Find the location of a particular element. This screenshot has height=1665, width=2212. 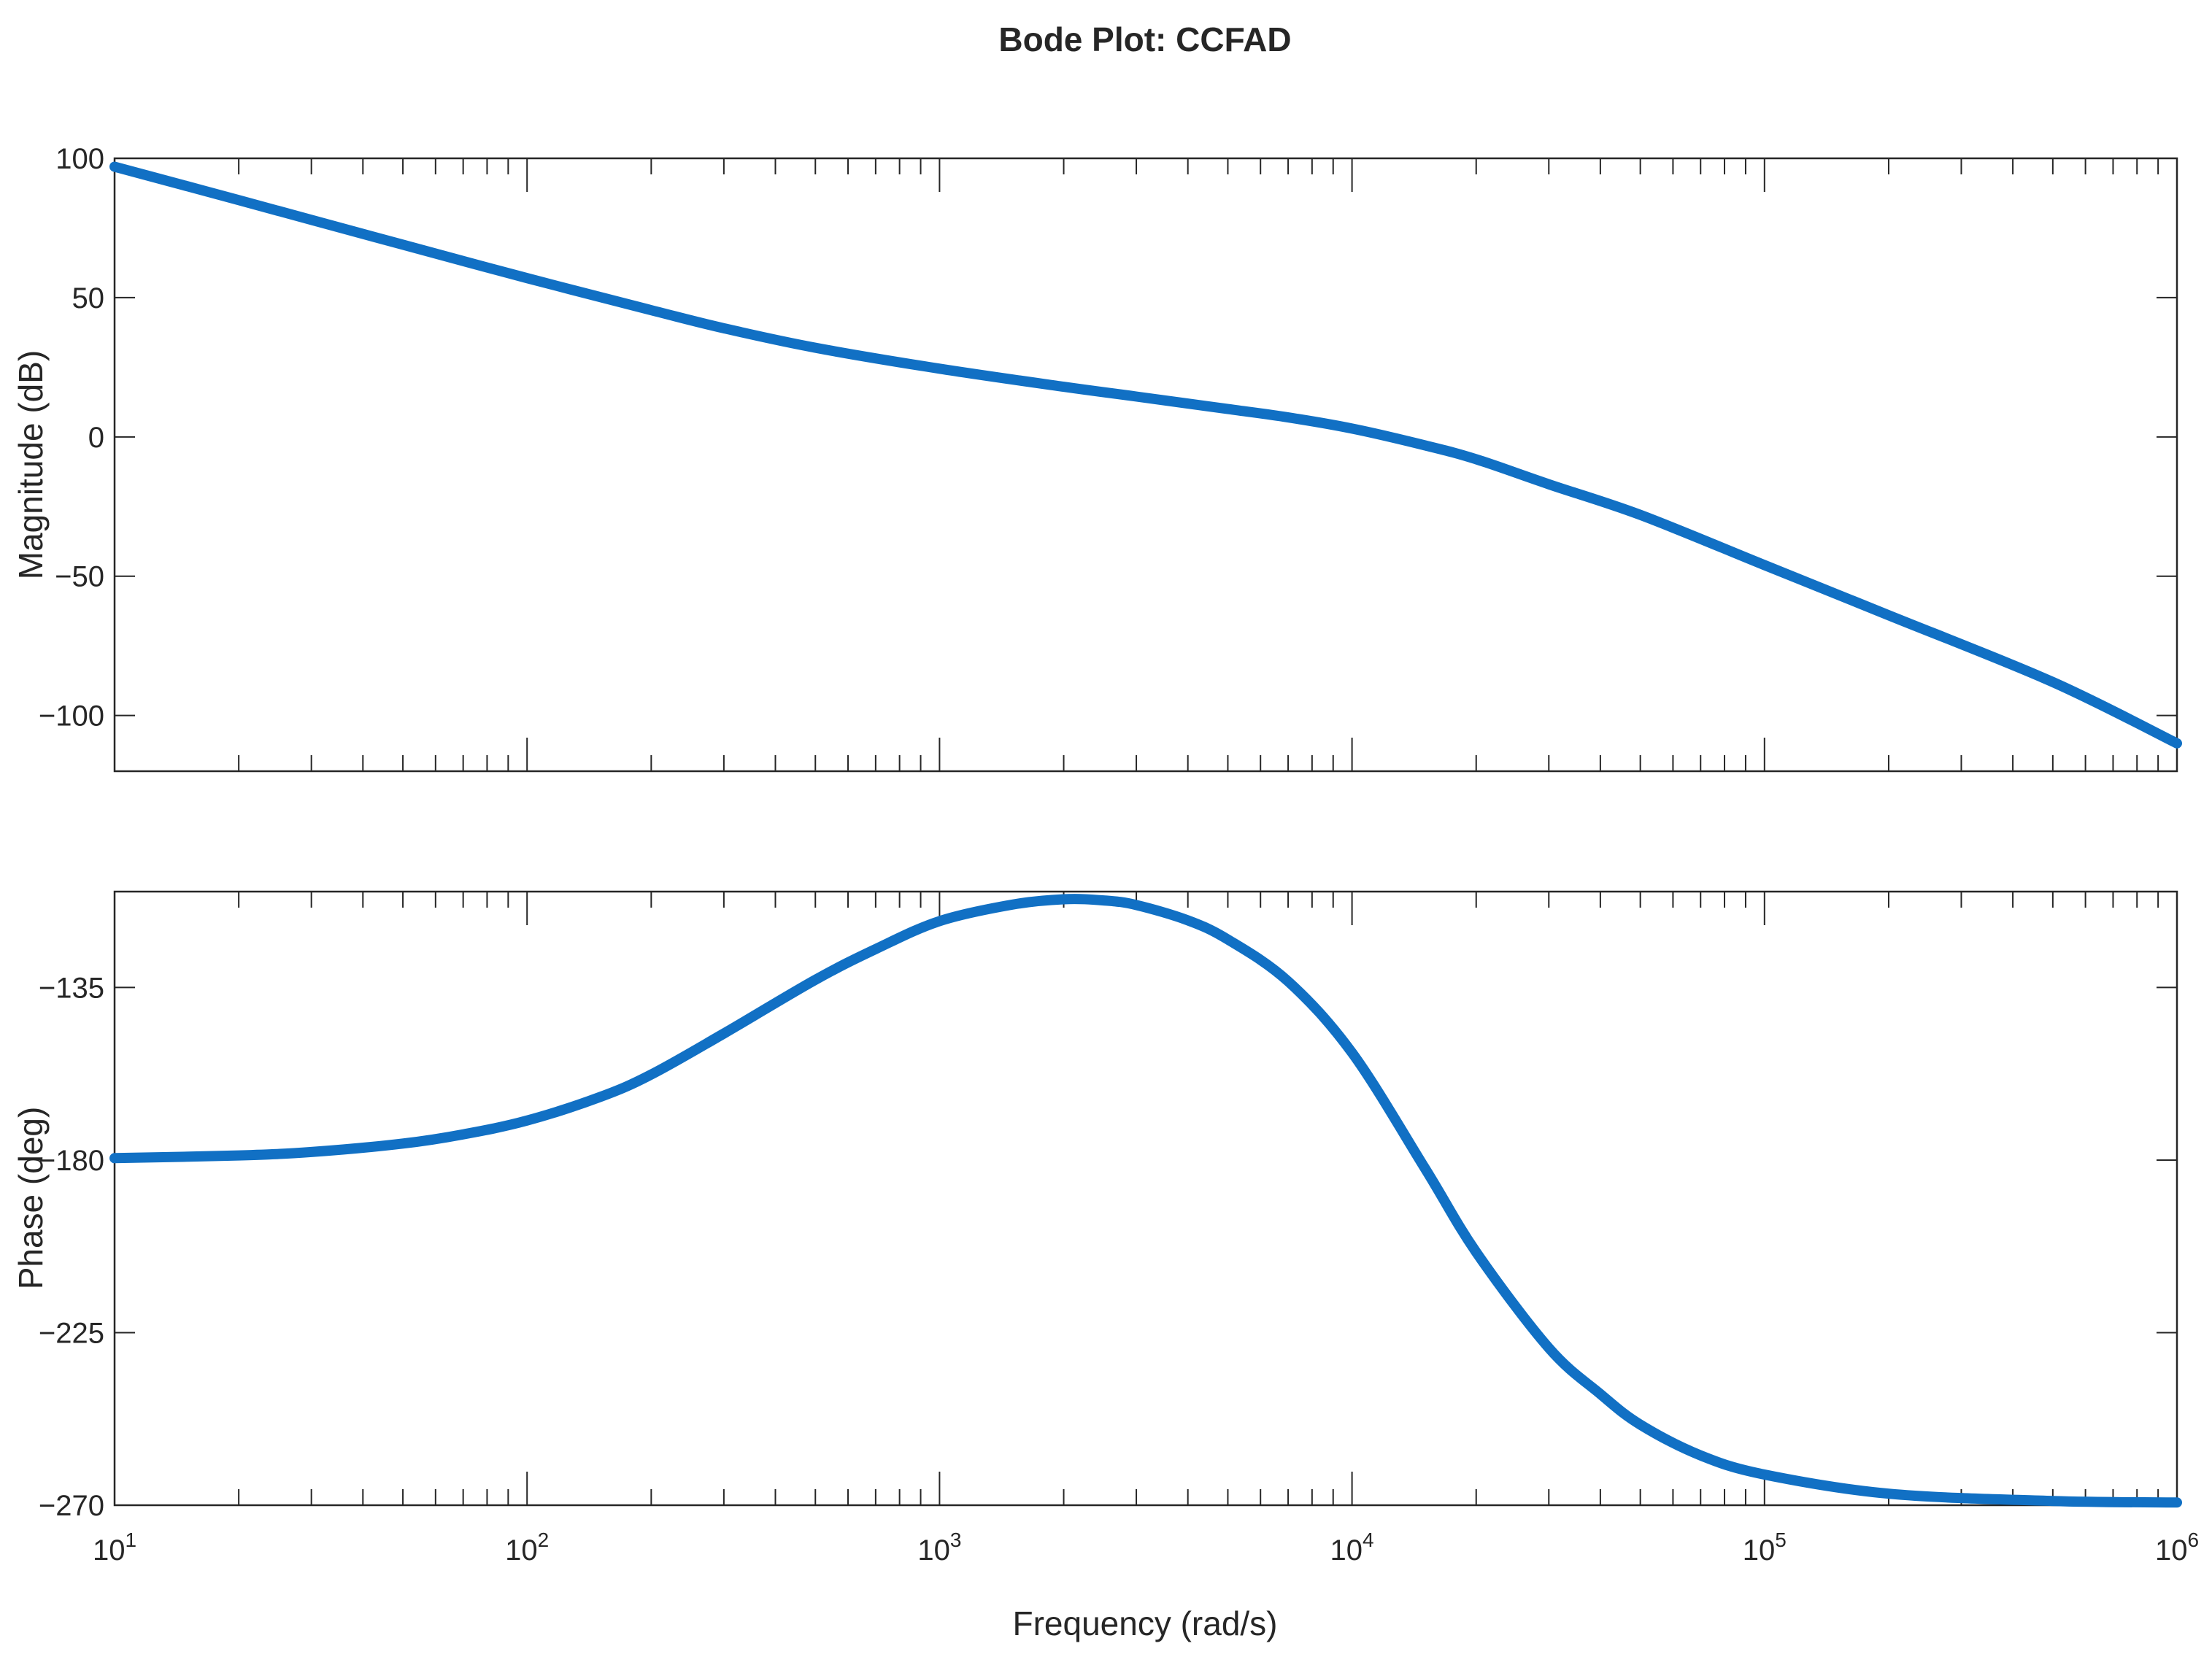

y-tick-label: −270 is located at coordinates (71, 1506).